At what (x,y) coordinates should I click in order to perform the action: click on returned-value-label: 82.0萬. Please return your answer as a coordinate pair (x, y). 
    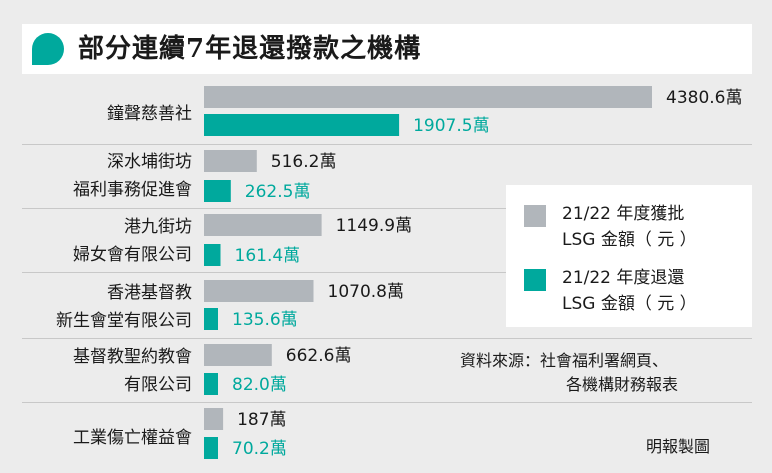
    Looking at the image, I should click on (259, 385).